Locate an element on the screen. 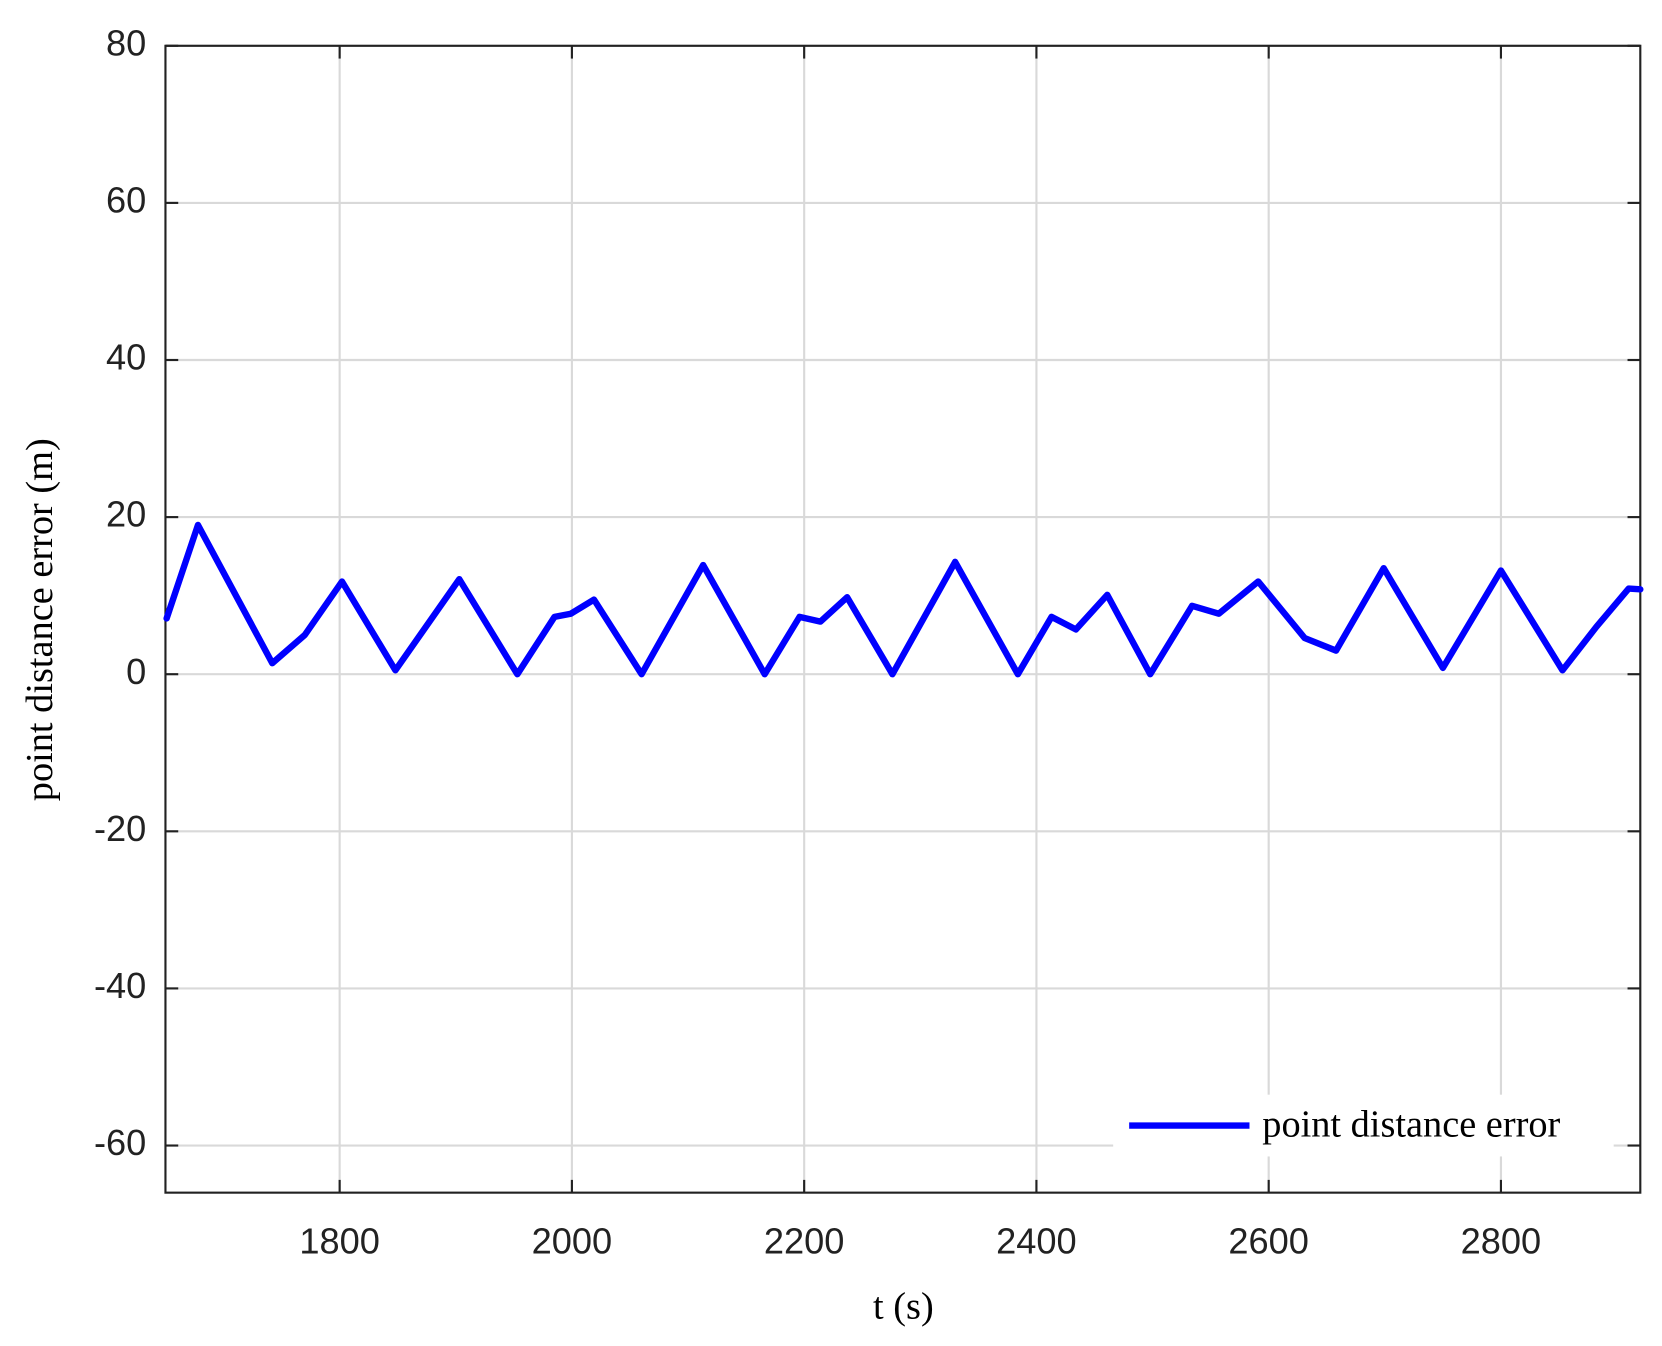  data-line is located at coordinates (903, 599).